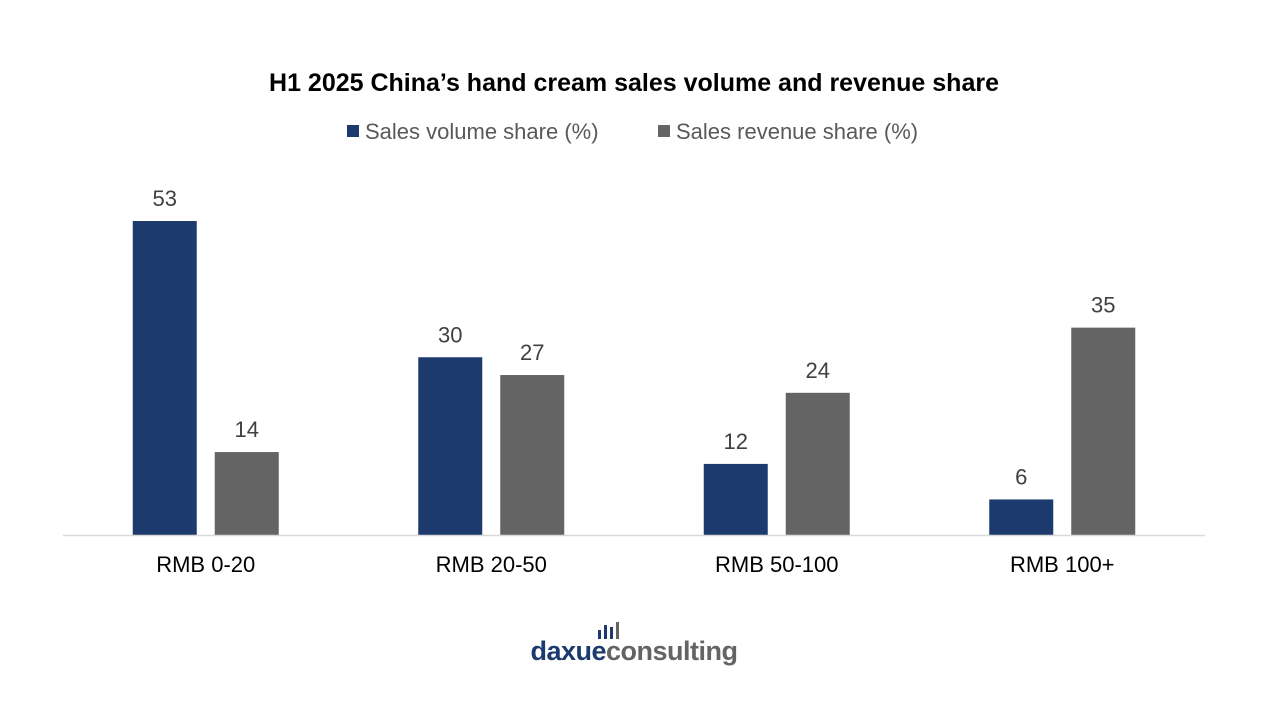 The image size is (1272, 708). I want to click on data-label-revenue-0: 14, so click(247, 429).